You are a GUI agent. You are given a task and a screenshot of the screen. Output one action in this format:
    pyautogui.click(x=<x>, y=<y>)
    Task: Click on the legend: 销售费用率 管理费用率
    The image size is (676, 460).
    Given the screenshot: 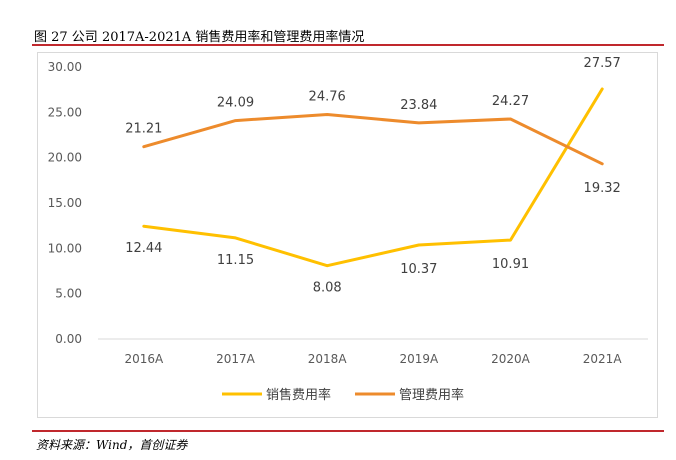 What is the action you would take?
    pyautogui.click(x=343, y=395)
    